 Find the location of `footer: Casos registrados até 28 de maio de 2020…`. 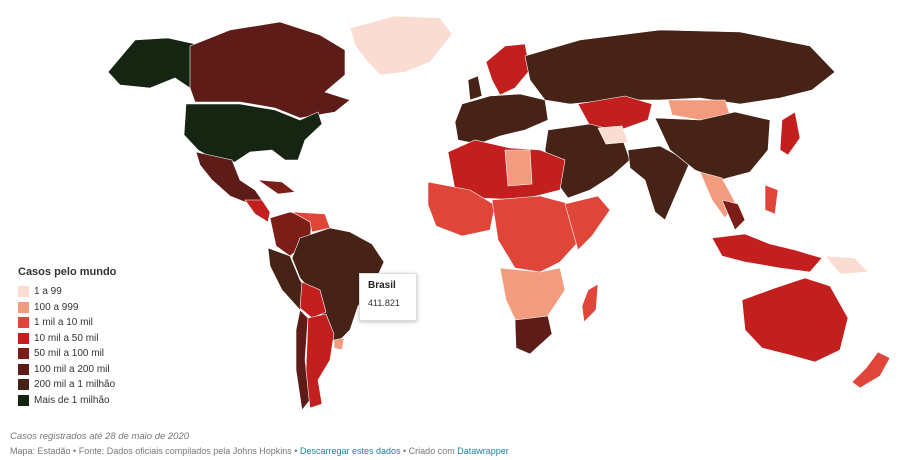

footer: Casos registrados até 28 de maio de 2020… is located at coordinates (259, 443).